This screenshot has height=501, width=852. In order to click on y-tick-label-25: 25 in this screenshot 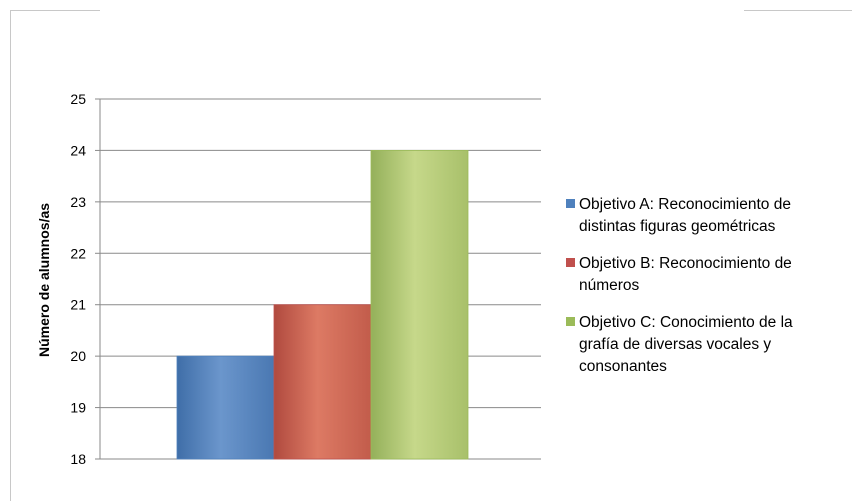, I will do `click(78, 99)`.